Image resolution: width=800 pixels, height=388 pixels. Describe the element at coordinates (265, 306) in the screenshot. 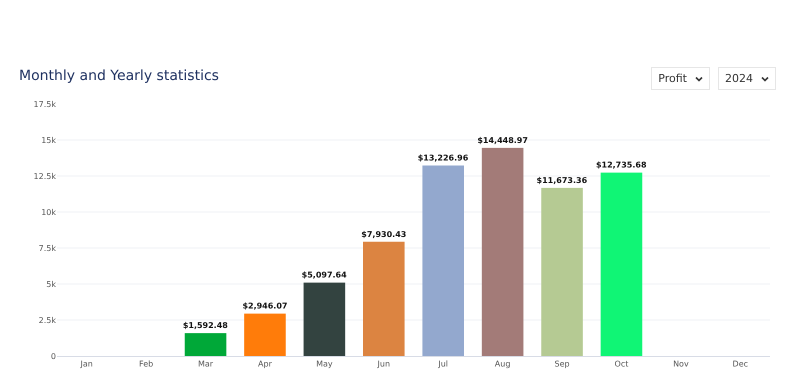

I see `data-label: $2,946.07` at that location.